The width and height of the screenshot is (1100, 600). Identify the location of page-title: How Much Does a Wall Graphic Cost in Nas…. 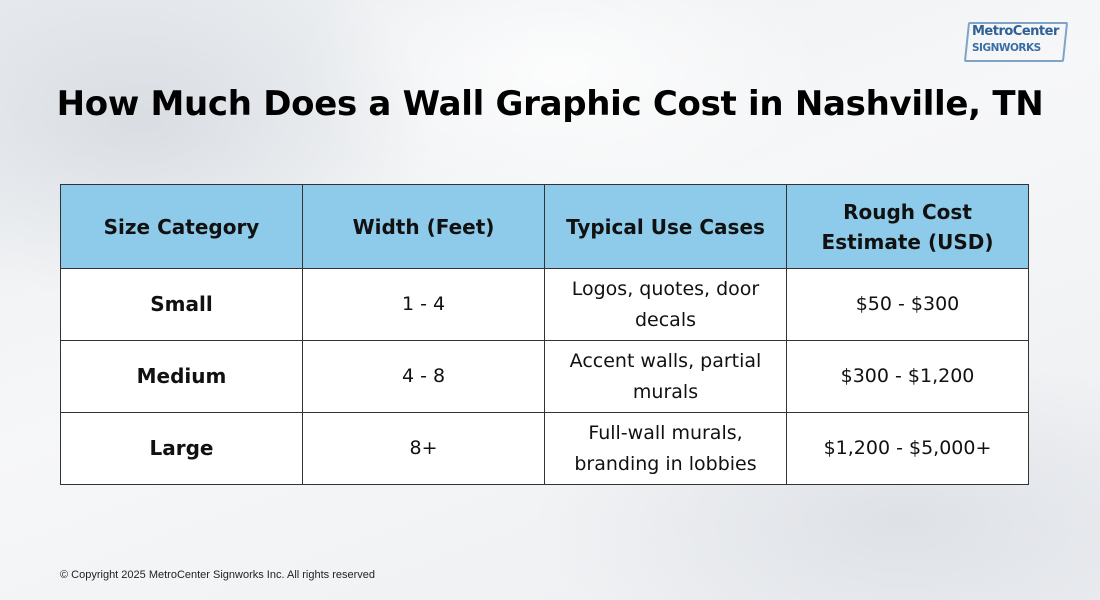
(550, 104).